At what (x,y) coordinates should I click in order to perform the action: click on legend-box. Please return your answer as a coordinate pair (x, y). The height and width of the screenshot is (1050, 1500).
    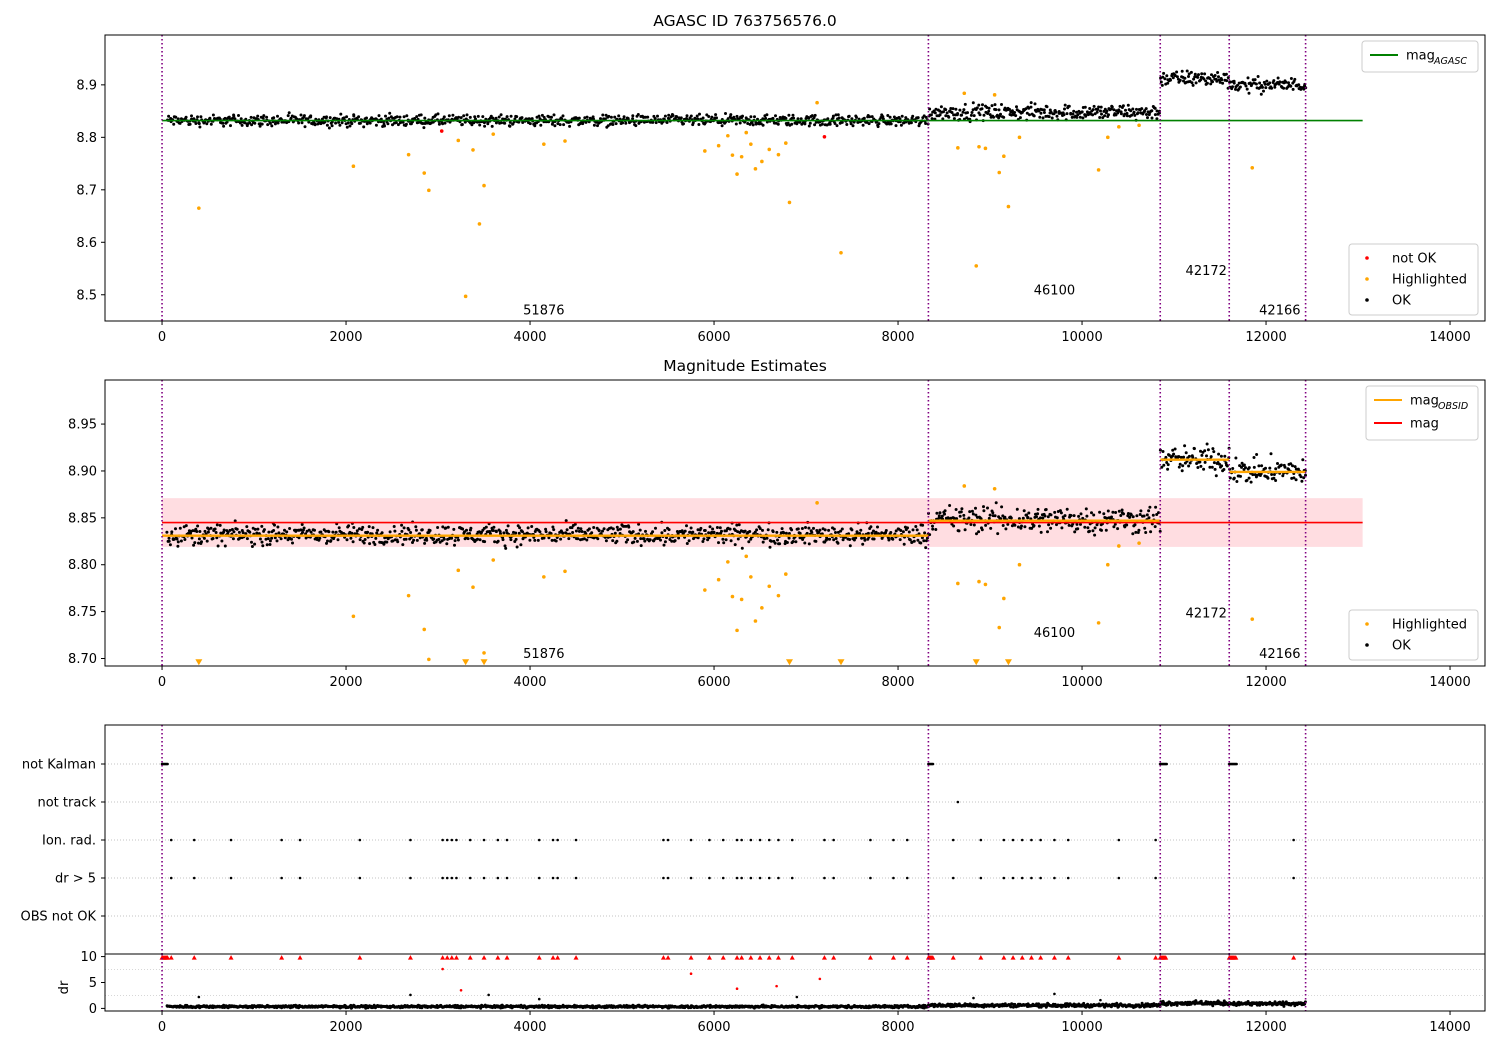
    Looking at the image, I should click on (1413, 279).